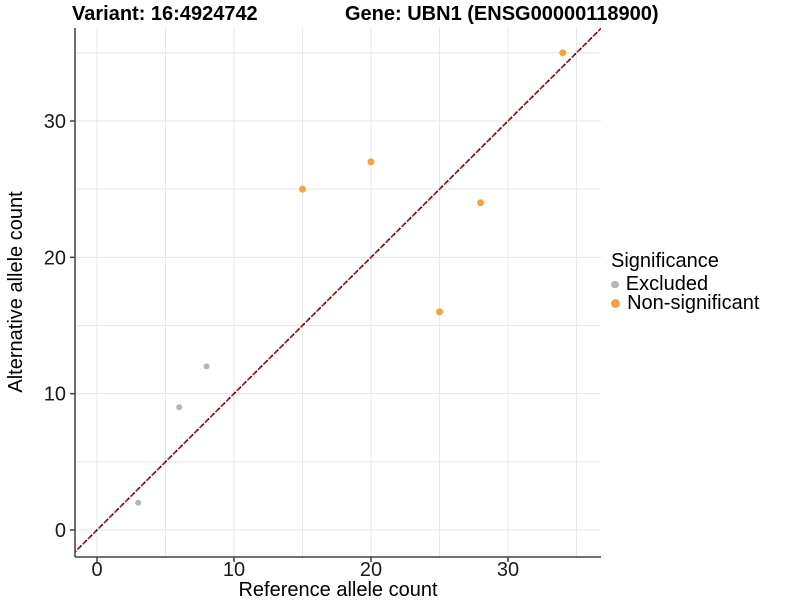 The image size is (800, 600). Describe the element at coordinates (55, 395) in the screenshot. I see `y-tick-label: 10` at that location.